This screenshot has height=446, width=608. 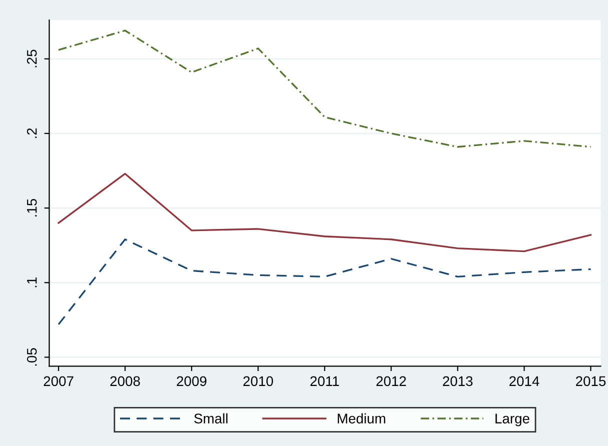 What do you see at coordinates (32, 283) in the screenshot?
I see `y-tick-label: .1` at bounding box center [32, 283].